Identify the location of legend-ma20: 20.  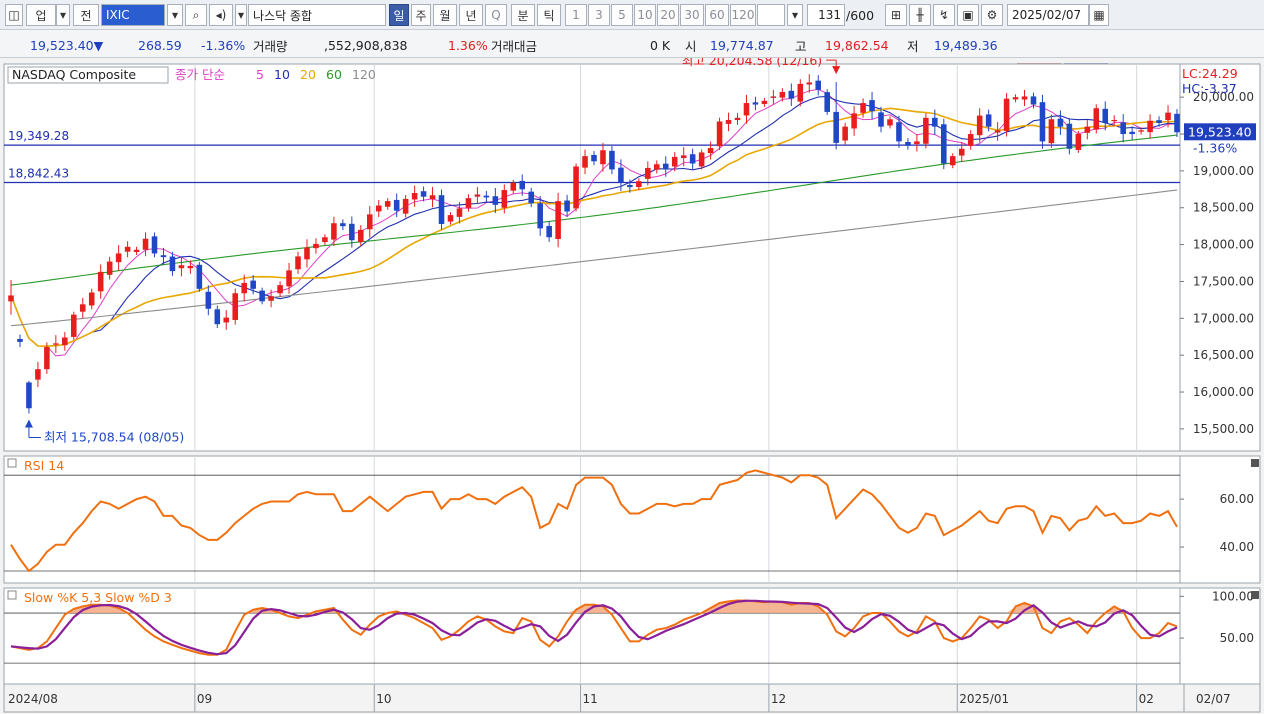
(308, 74).